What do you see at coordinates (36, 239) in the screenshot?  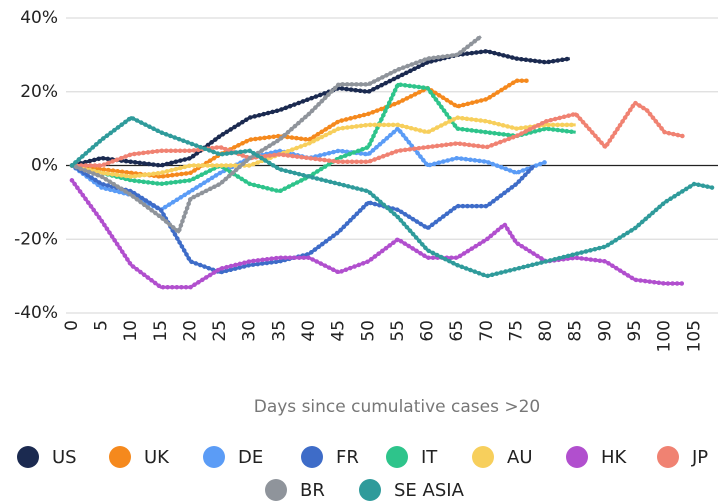 I see `y-tick-label: -20%` at bounding box center [36, 239].